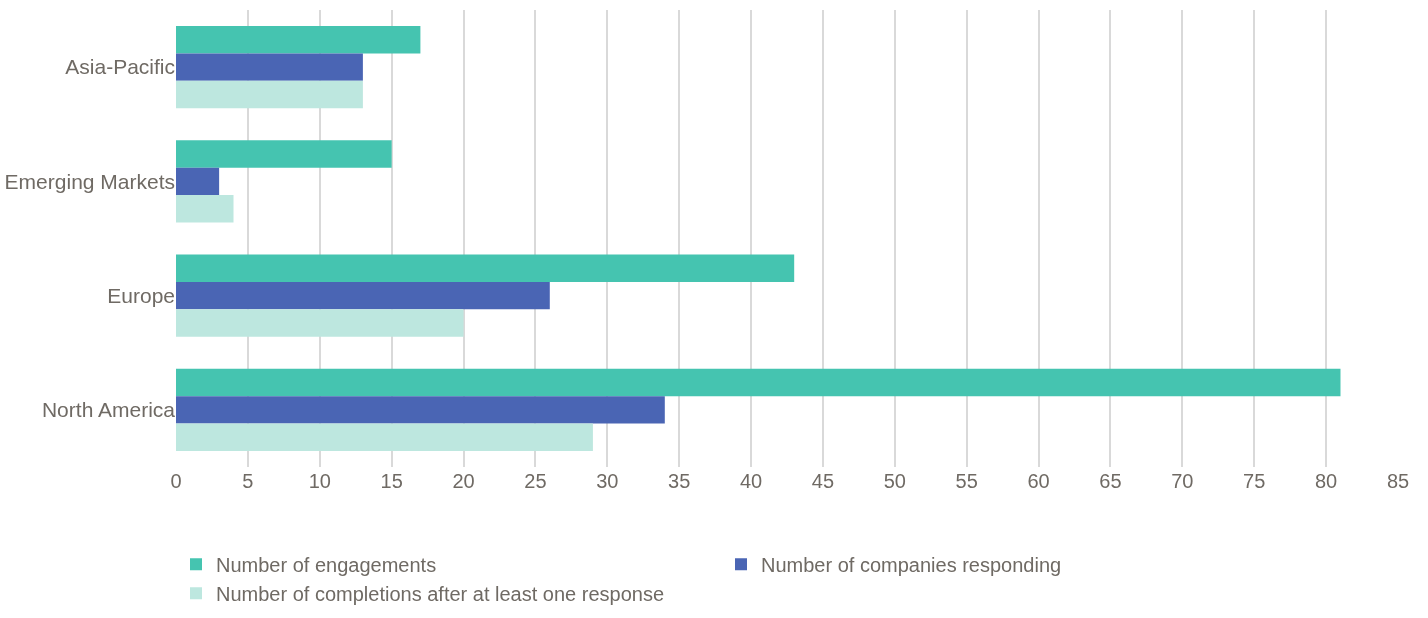 The width and height of the screenshot is (1428, 618). Describe the element at coordinates (1254, 481) in the screenshot. I see `x-tick-label: 75` at that location.